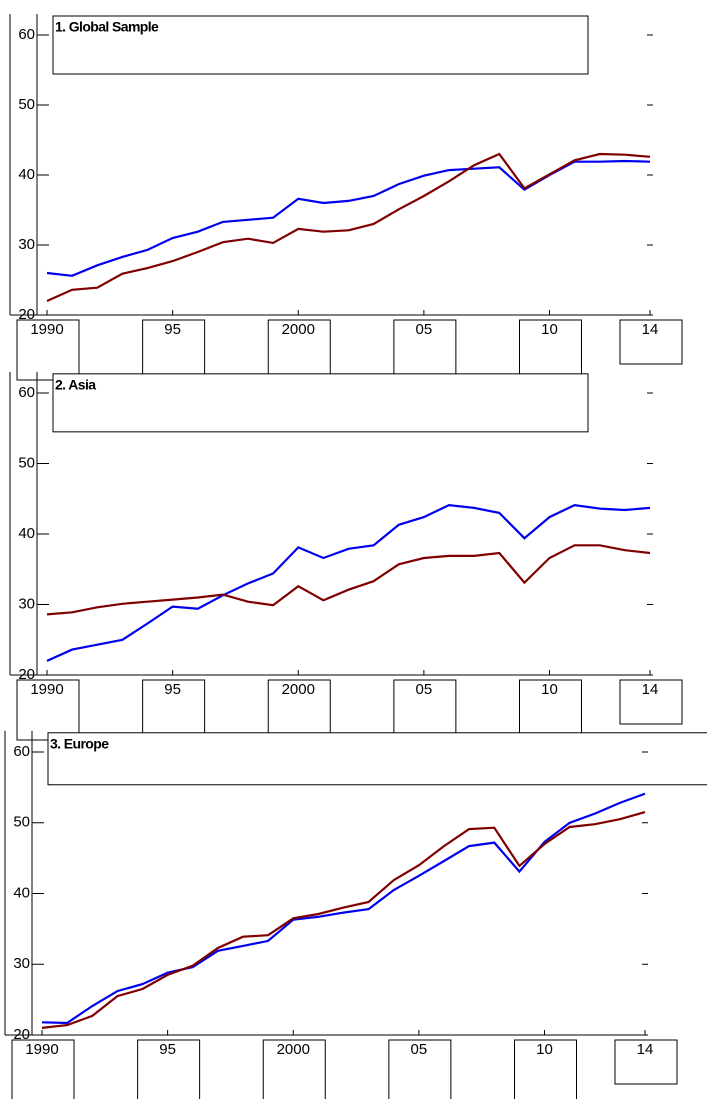 The height and width of the screenshot is (1104, 707). Describe the element at coordinates (79, 743) in the screenshot. I see `panel-title: 3. Europe` at that location.